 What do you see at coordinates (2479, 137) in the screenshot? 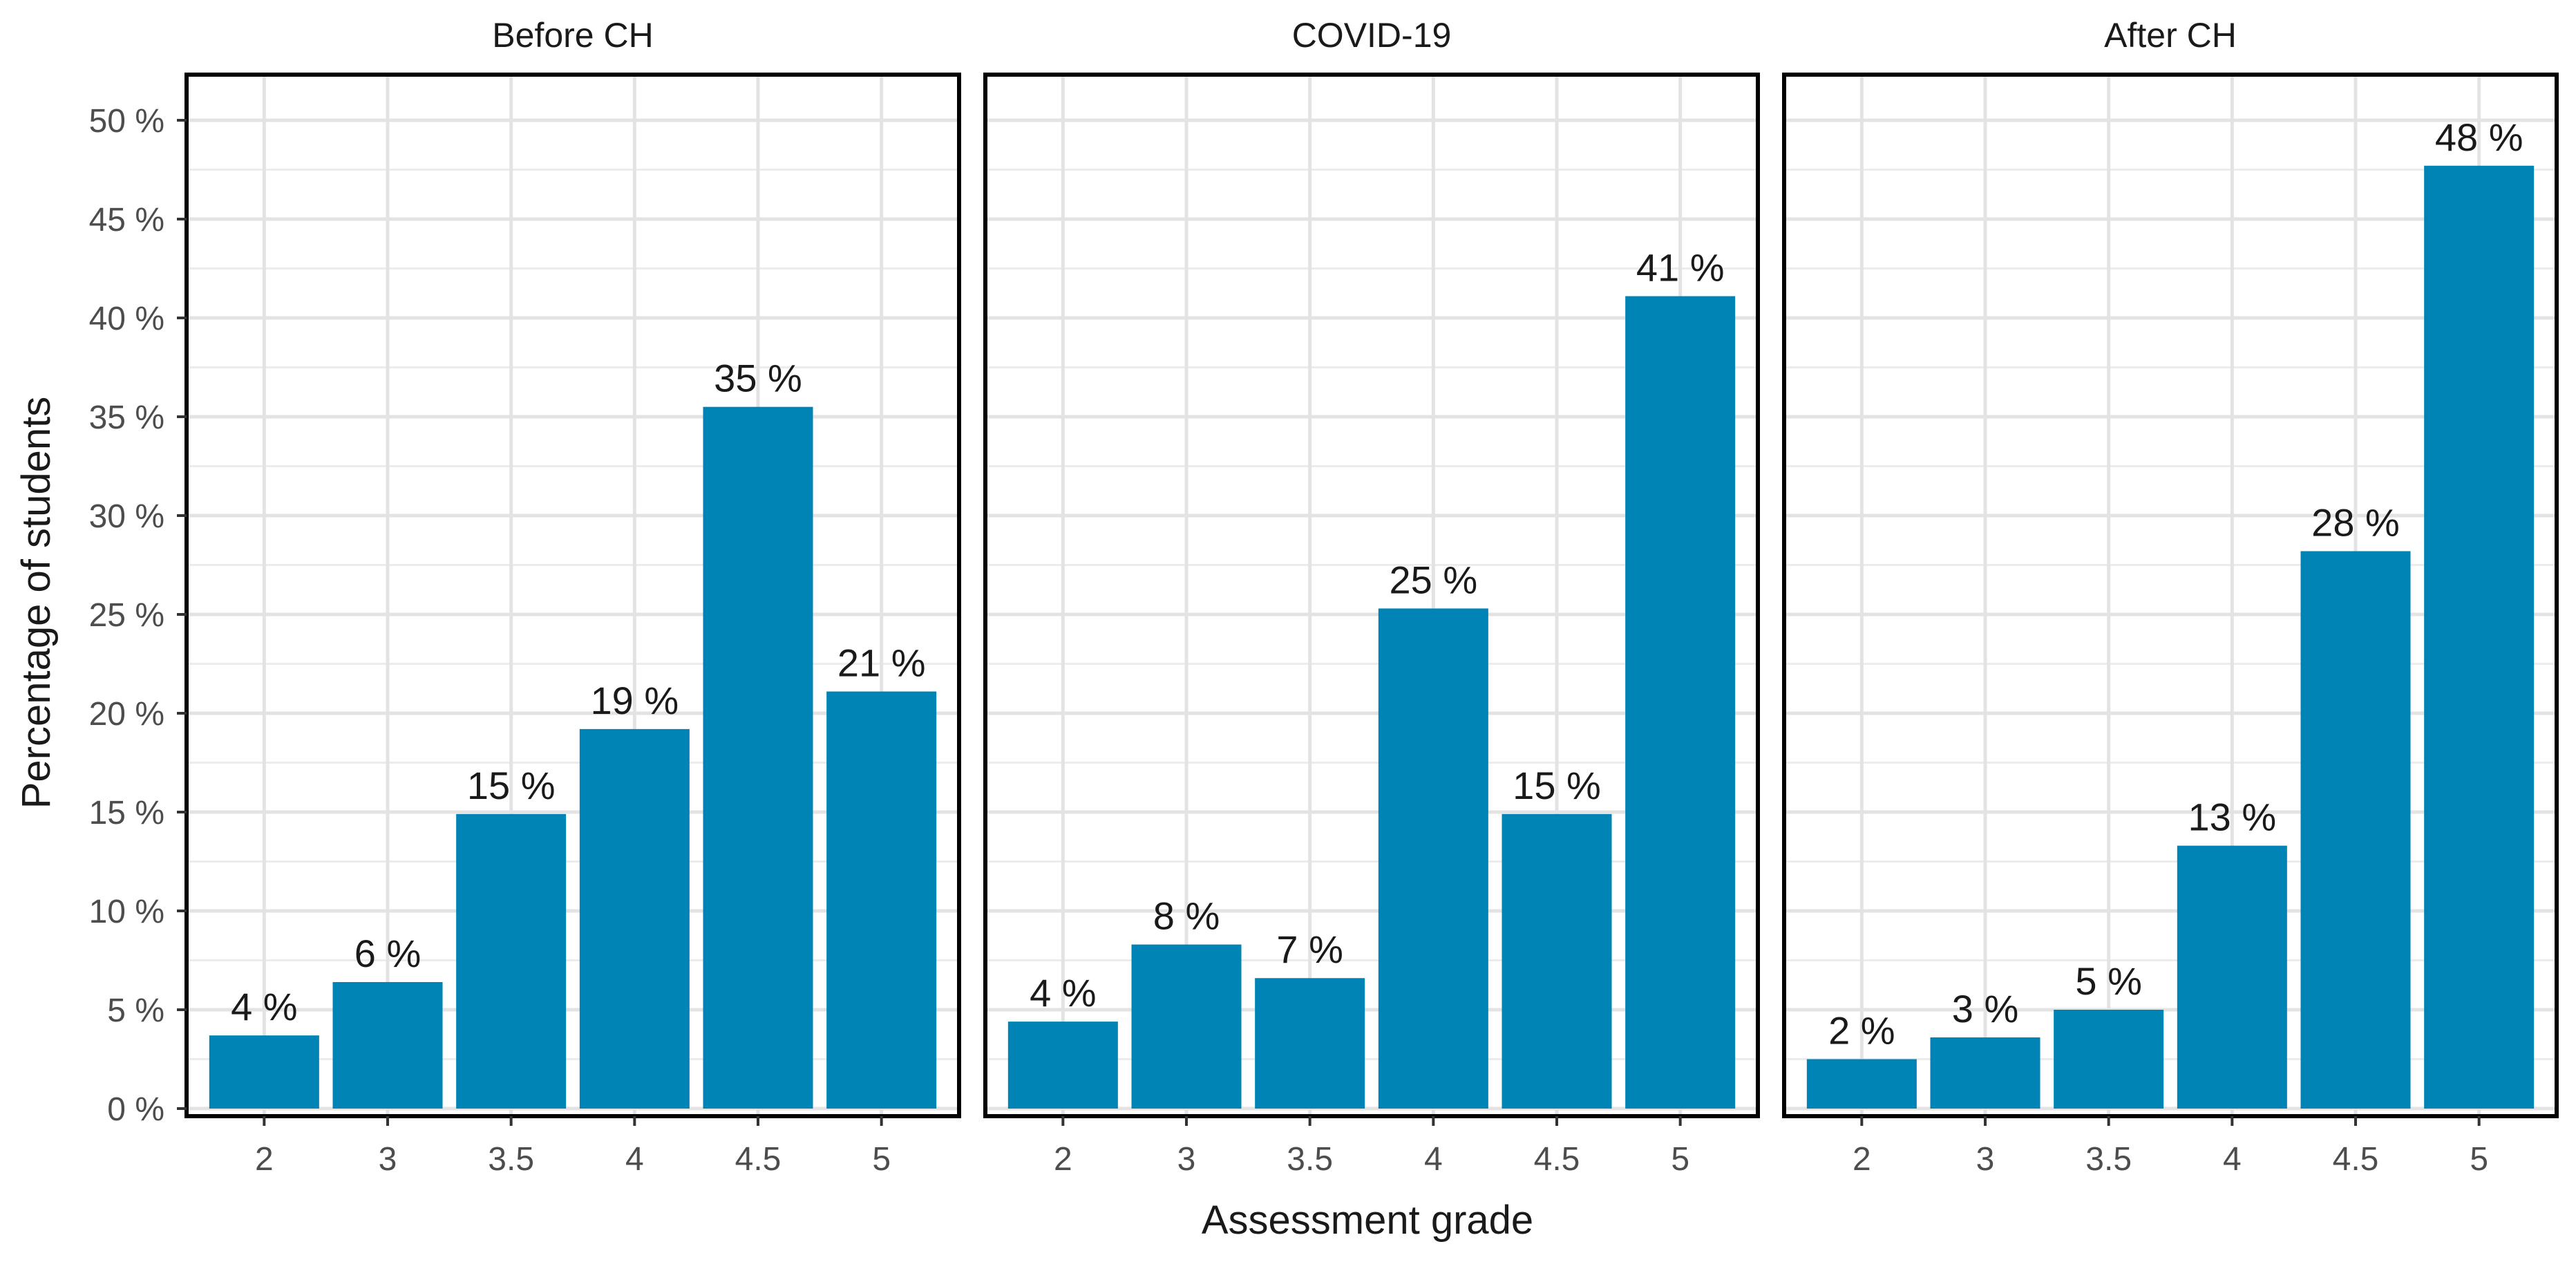
I see `bar-value-label: 48 %` at bounding box center [2479, 137].